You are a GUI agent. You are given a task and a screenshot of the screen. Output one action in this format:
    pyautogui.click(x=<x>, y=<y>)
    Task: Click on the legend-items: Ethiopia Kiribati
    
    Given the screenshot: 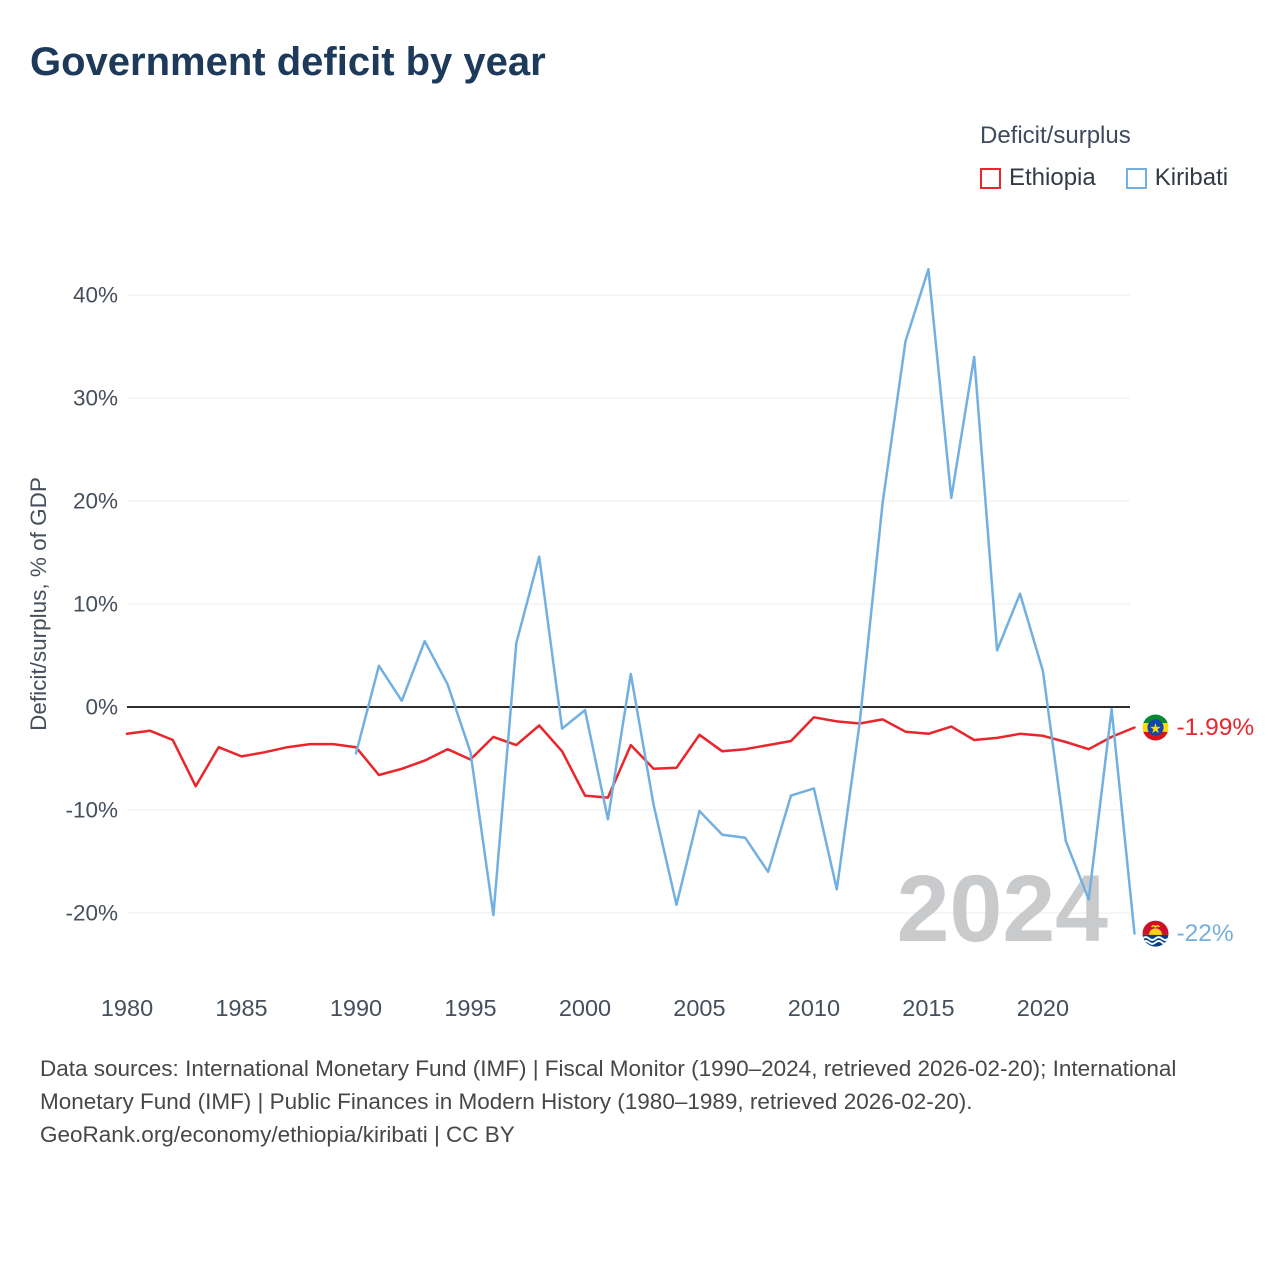 What is the action you would take?
    pyautogui.click(x=1104, y=178)
    